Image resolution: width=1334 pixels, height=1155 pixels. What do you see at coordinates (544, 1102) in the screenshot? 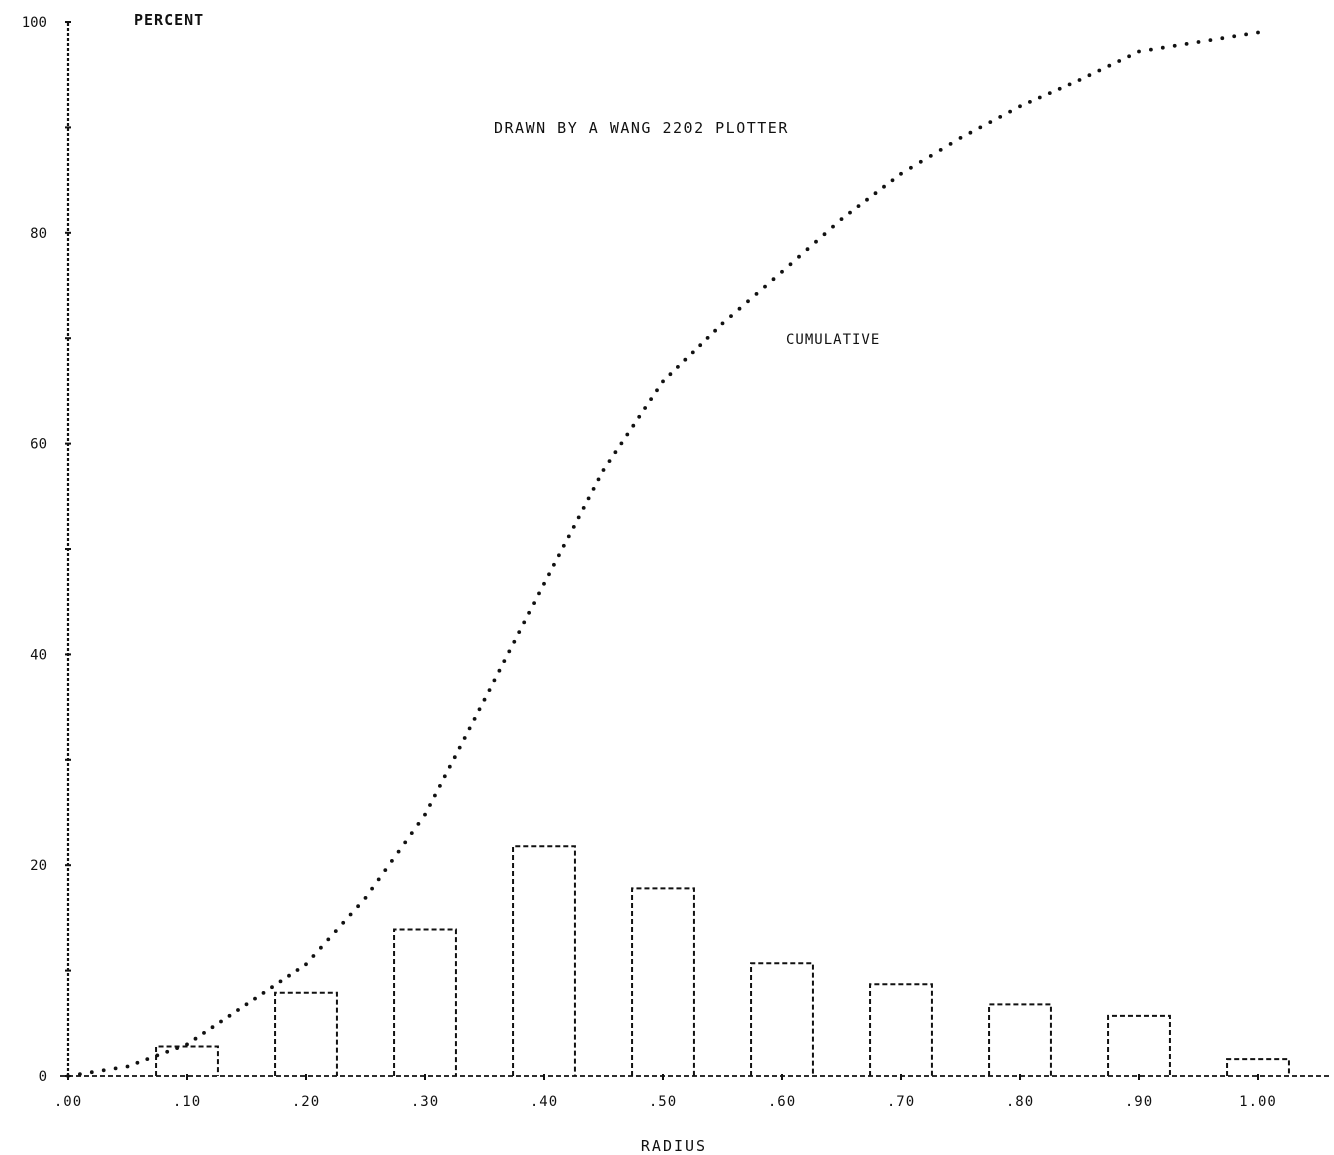
I see `x-tick-label: .40` at bounding box center [544, 1102].